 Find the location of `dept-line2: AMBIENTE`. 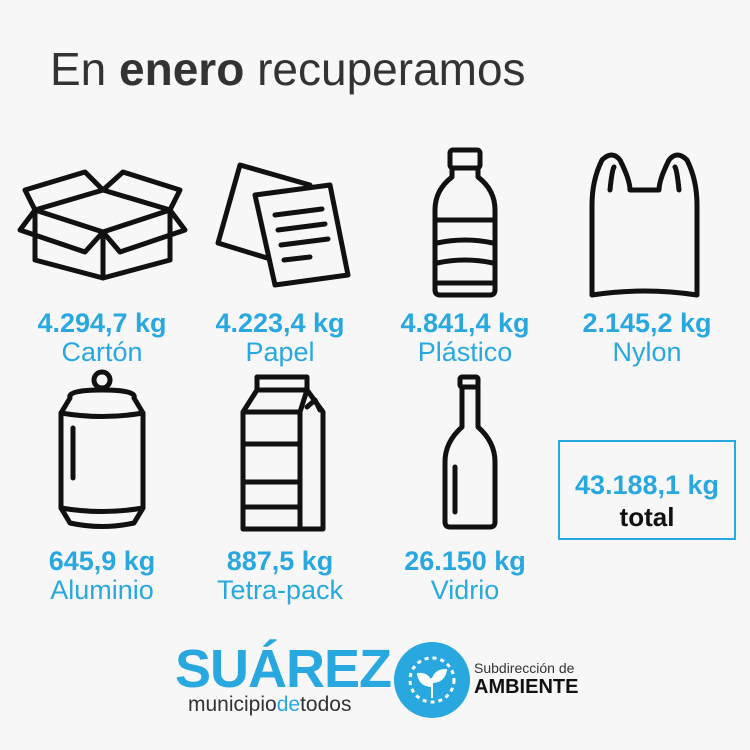

dept-line2: AMBIENTE is located at coordinates (526, 687).